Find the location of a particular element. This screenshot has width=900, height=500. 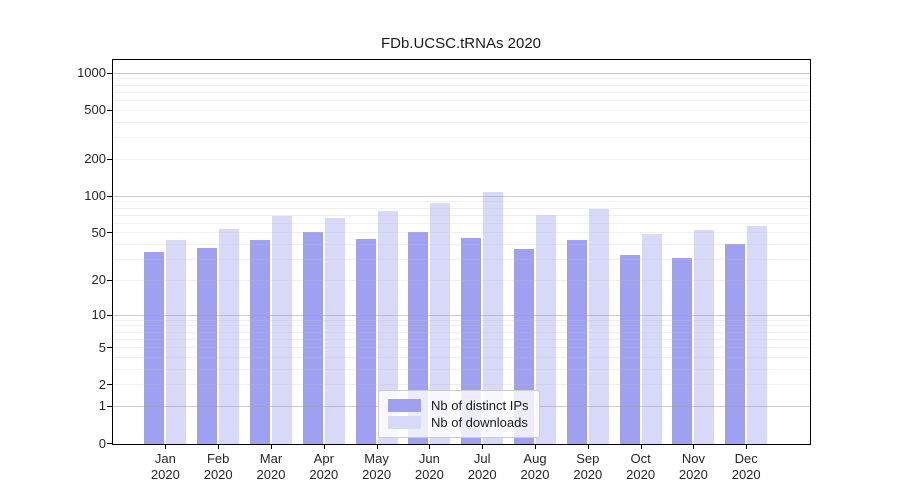

x-tick-mark-jun is located at coordinates (430, 447).